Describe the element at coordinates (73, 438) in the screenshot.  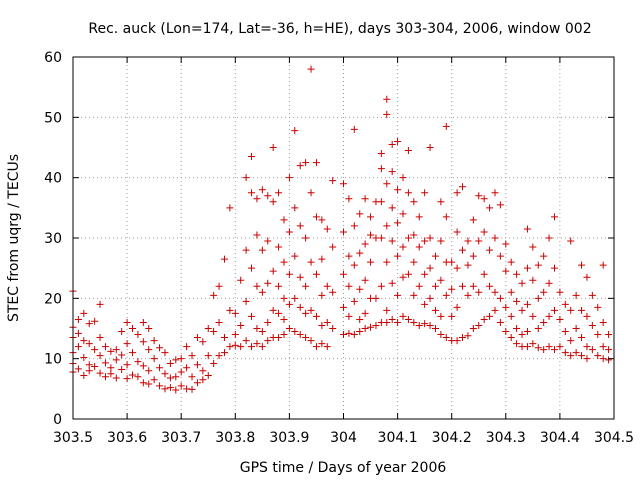
I see `x-tick-label: 303.5` at that location.